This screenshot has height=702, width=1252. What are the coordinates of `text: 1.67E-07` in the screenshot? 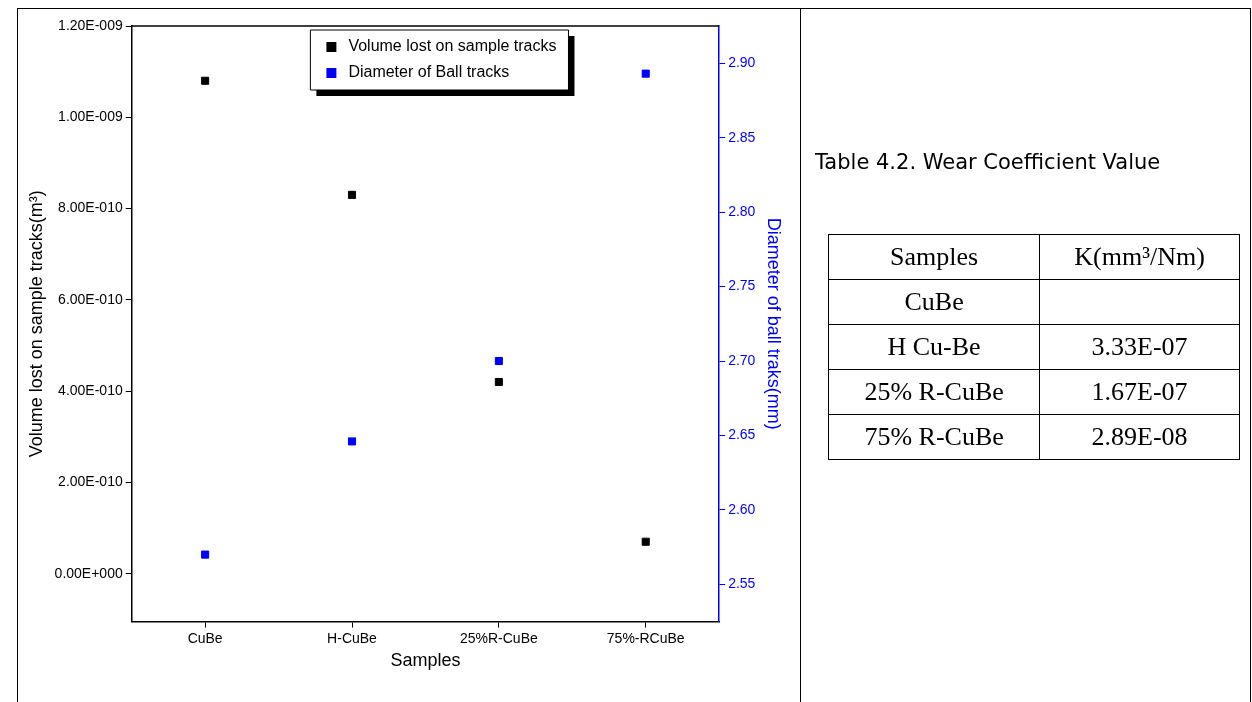 It's located at (1139, 391).